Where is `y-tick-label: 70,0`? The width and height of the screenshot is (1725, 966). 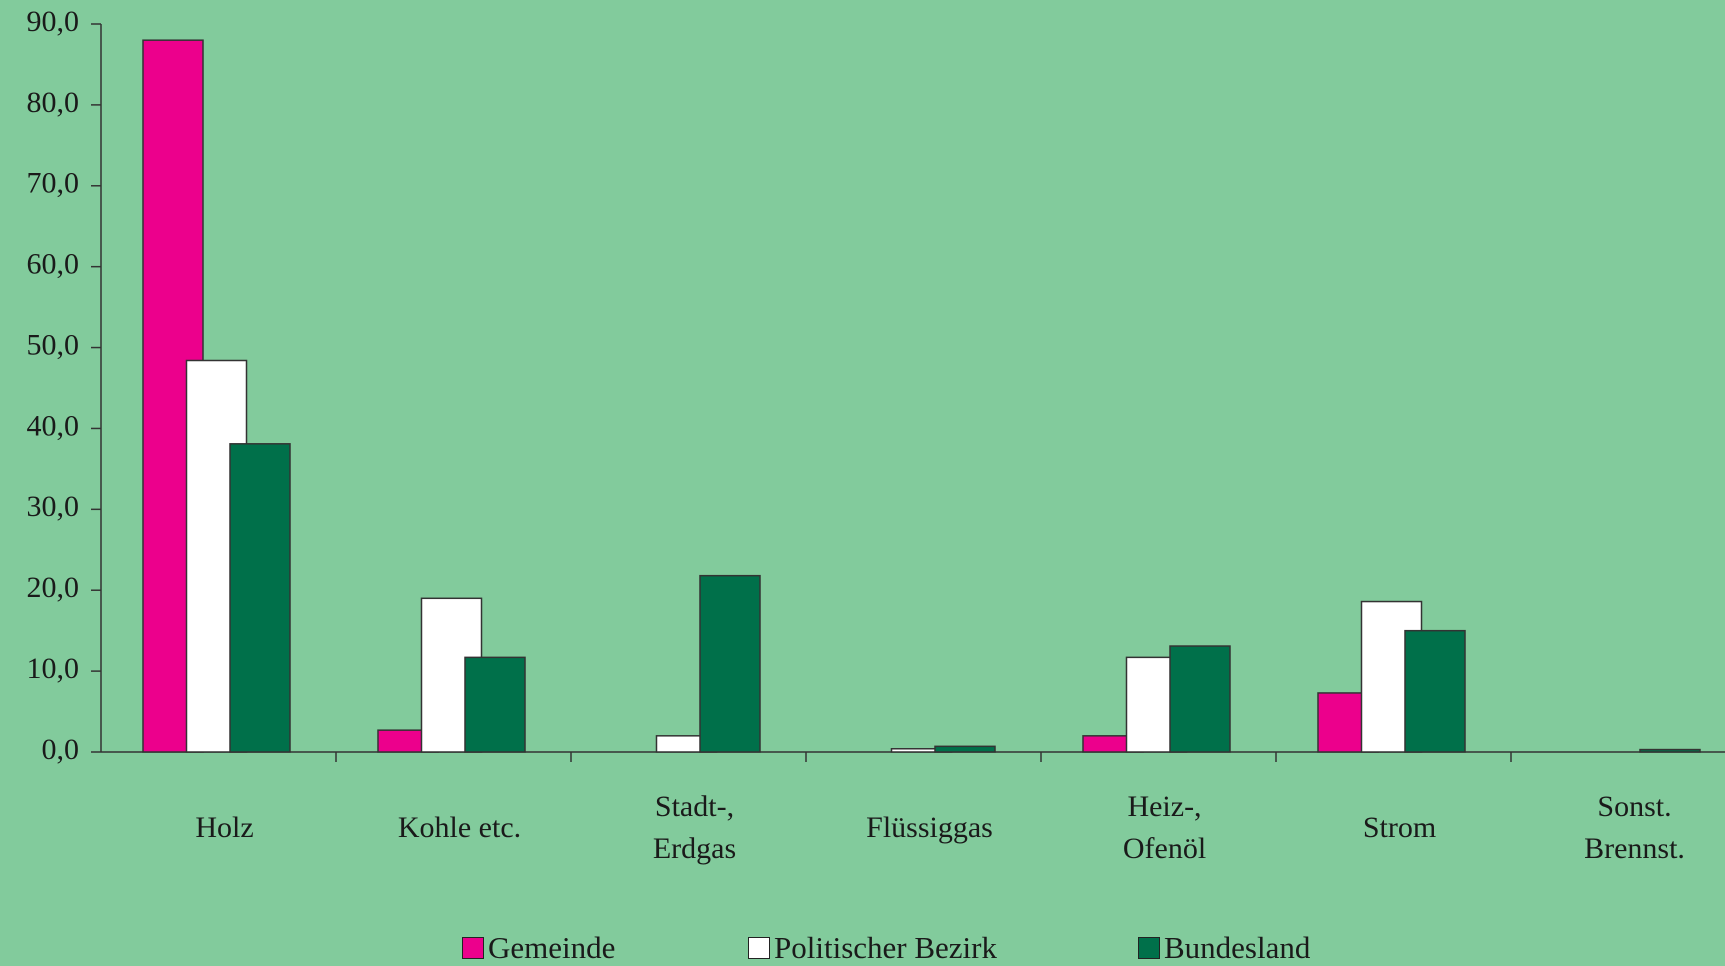 y-tick-label: 70,0 is located at coordinates (53, 183).